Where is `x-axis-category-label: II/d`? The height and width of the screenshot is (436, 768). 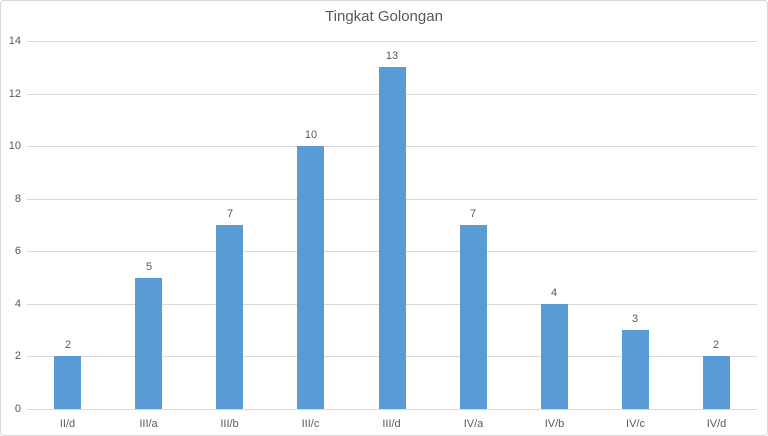
x-axis-category-label: II/d is located at coordinates (67, 424).